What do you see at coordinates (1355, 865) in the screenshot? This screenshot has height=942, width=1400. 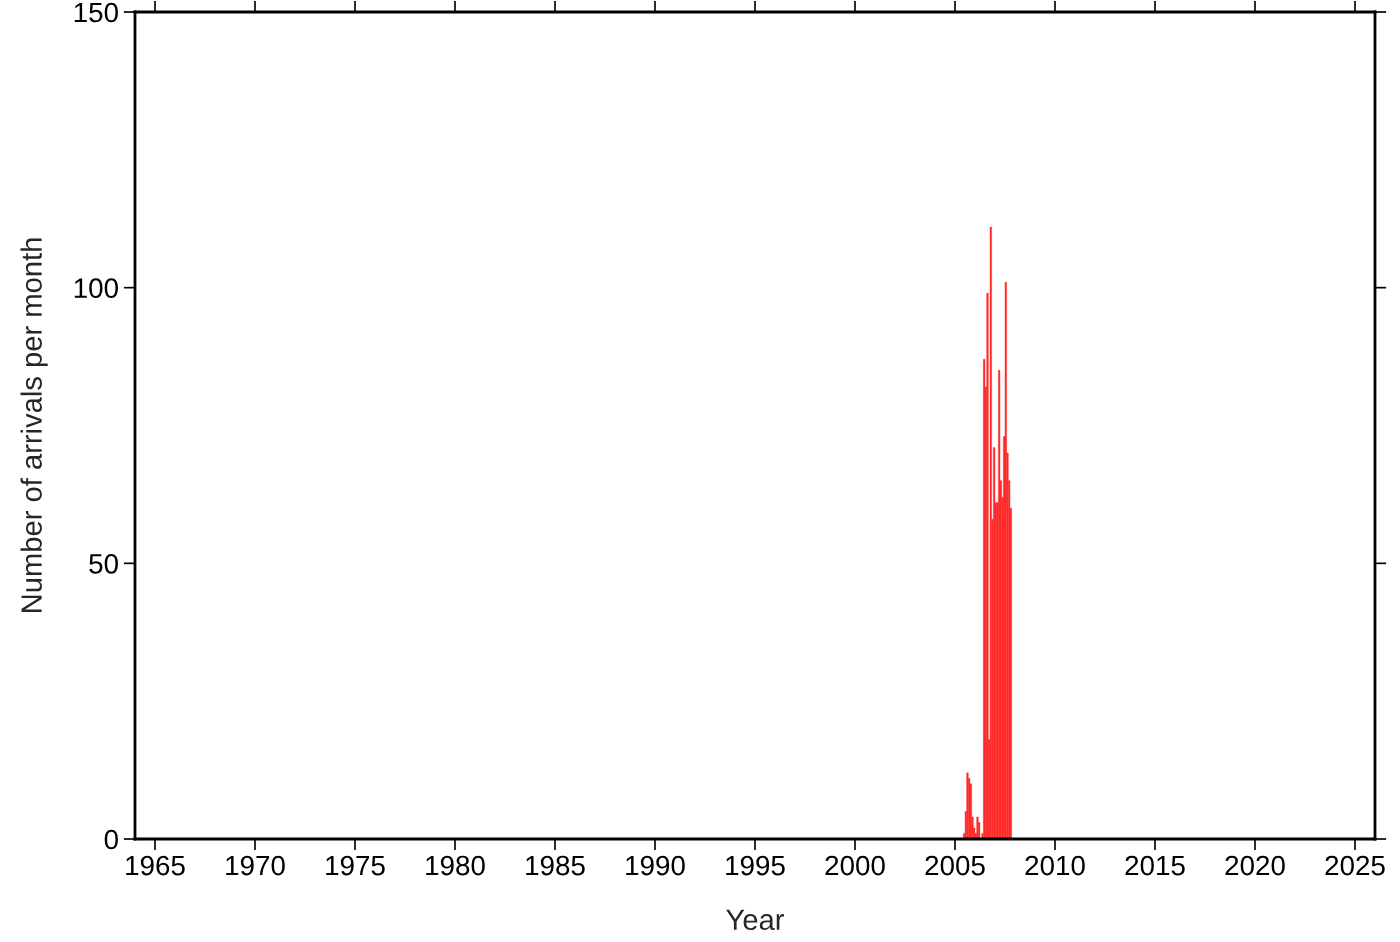 I see `x-tick-label: 2025` at bounding box center [1355, 865].